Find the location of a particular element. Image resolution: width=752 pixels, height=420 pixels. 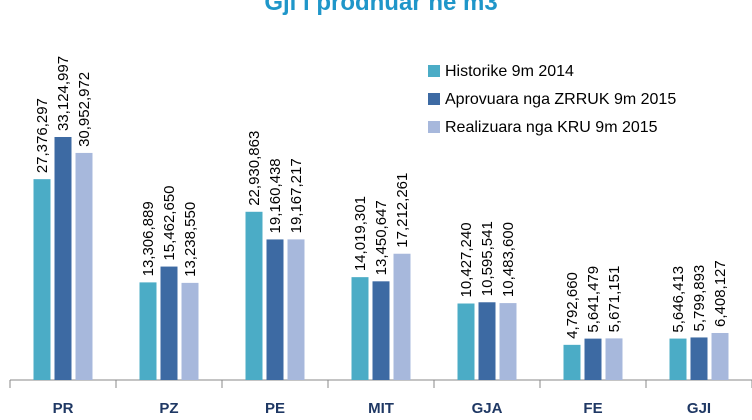

data-label: 10,427,240 is located at coordinates (466, 259).